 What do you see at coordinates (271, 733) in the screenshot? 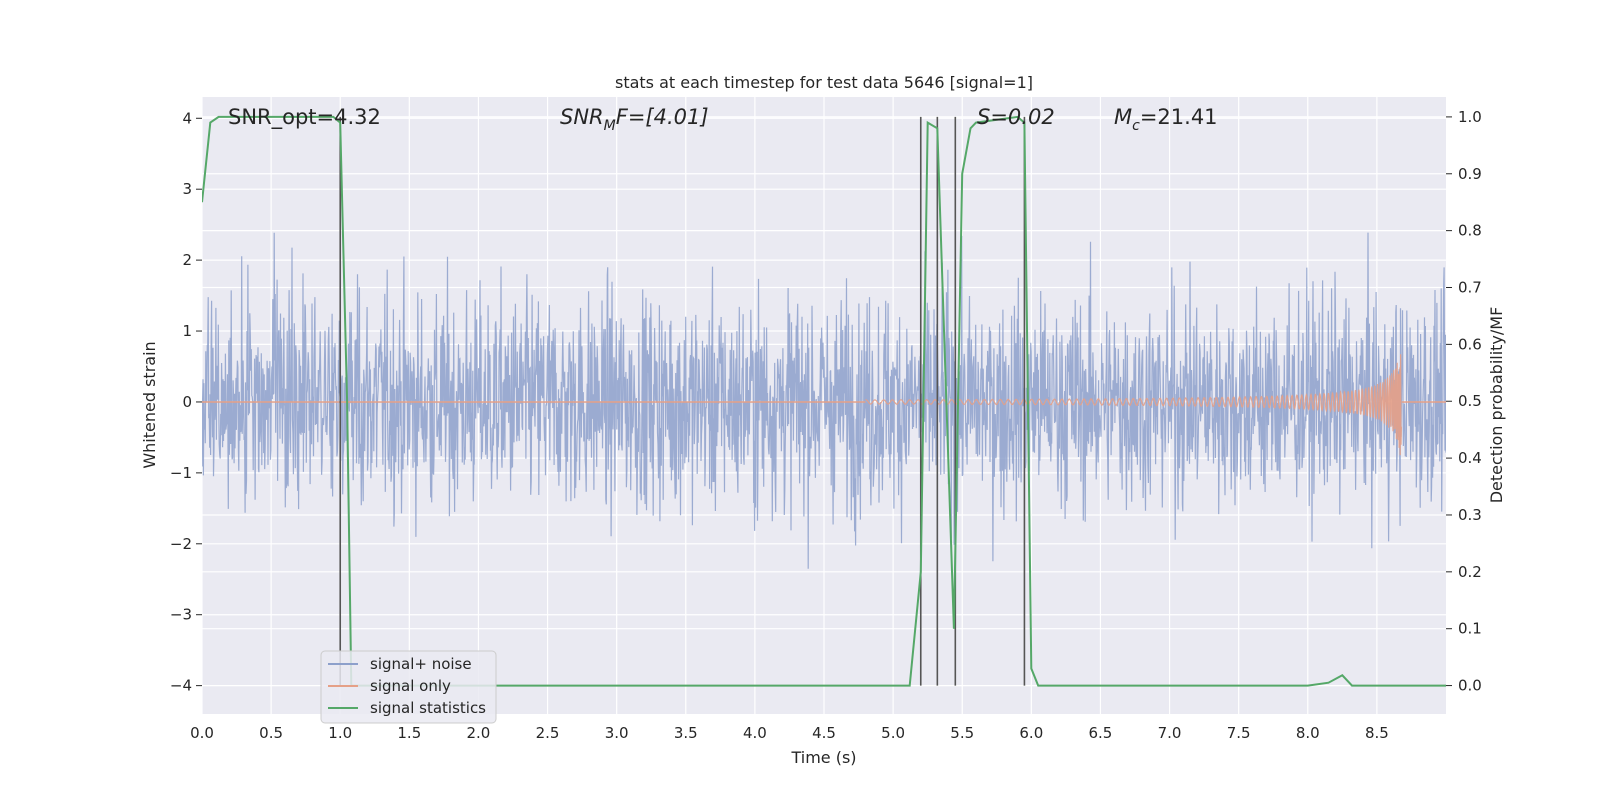
I see `x-tick-label: 0.5` at bounding box center [271, 733].